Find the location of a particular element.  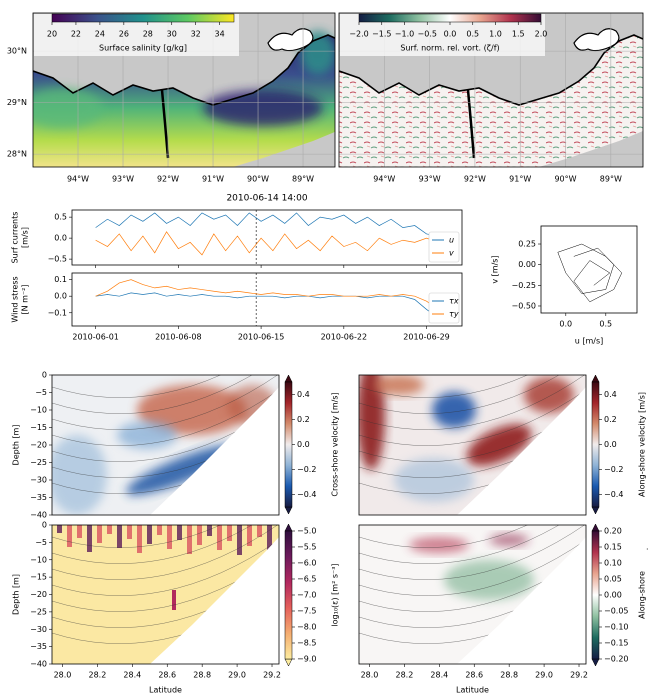

colorbar-tick-label: 30 is located at coordinates (172, 34).